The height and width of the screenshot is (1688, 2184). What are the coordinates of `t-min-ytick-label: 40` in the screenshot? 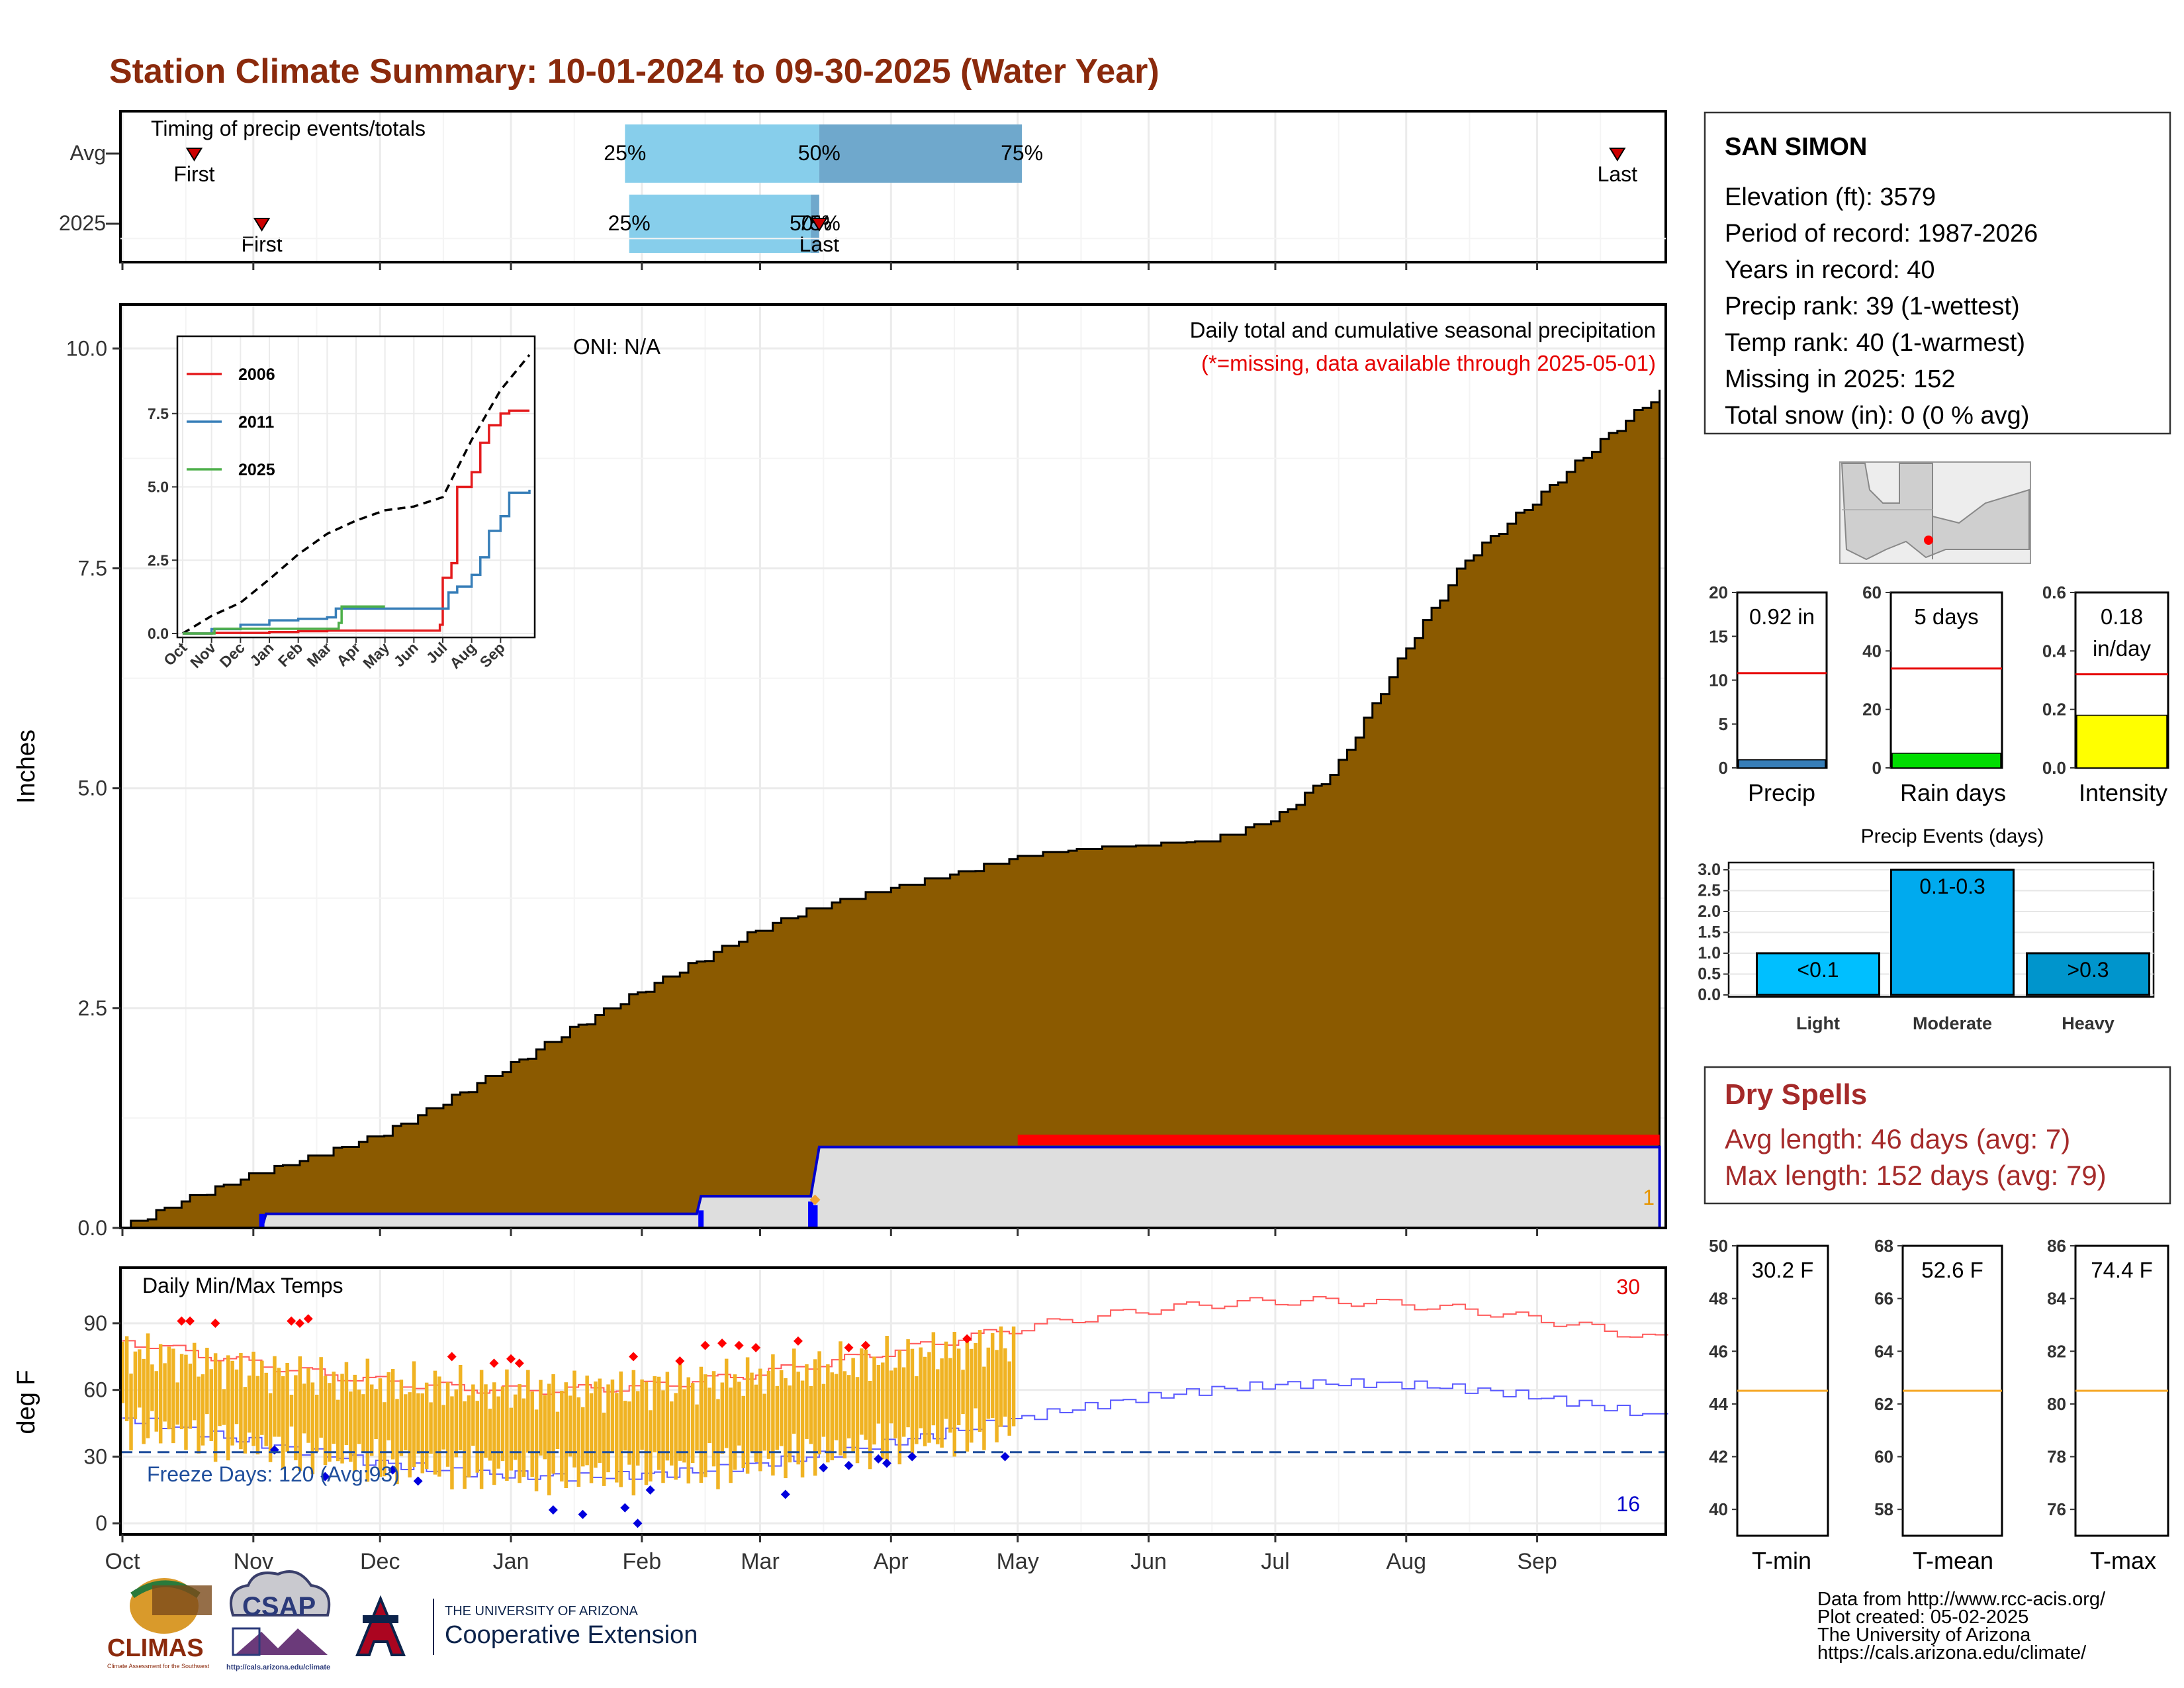 It's located at (1718, 1509).